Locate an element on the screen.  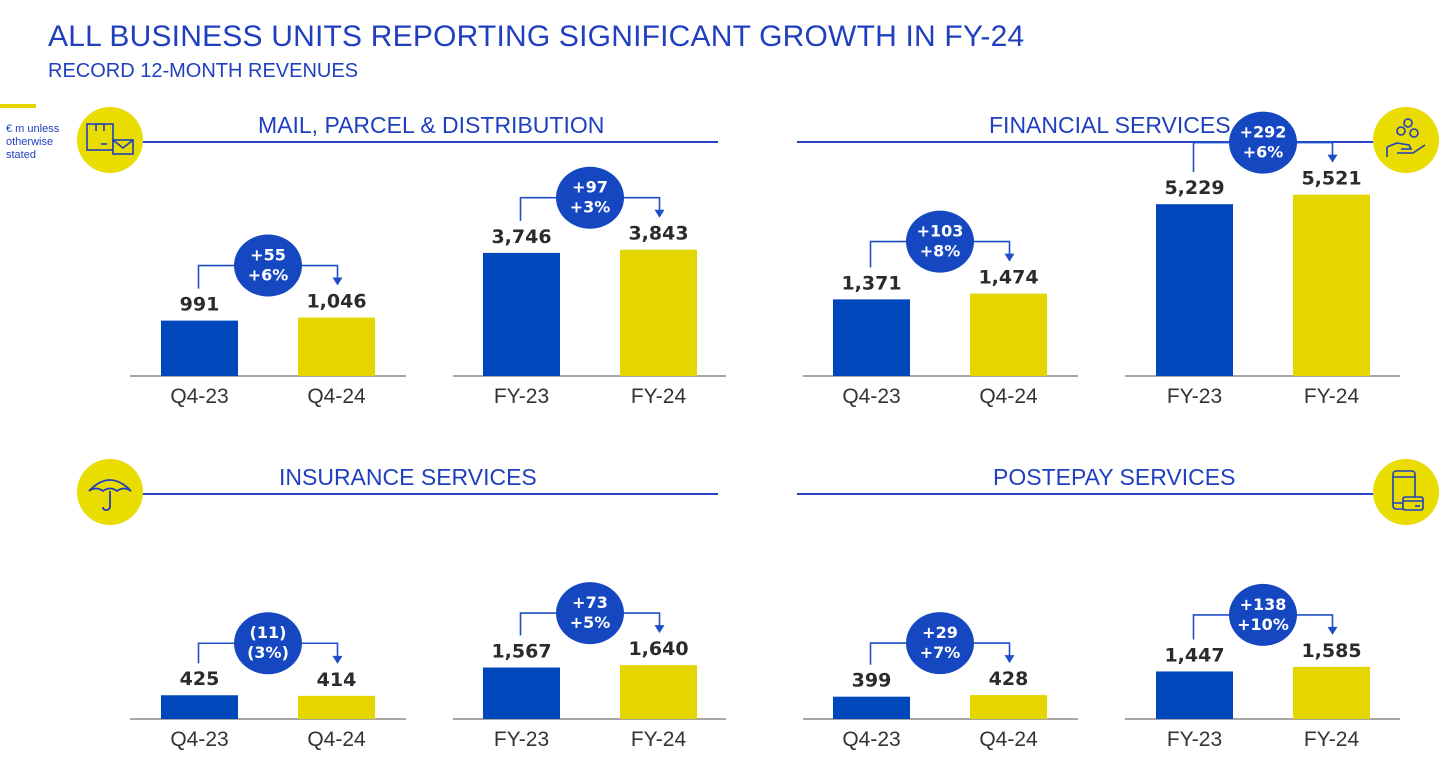
value-label: 1,585 is located at coordinates (1331, 651).